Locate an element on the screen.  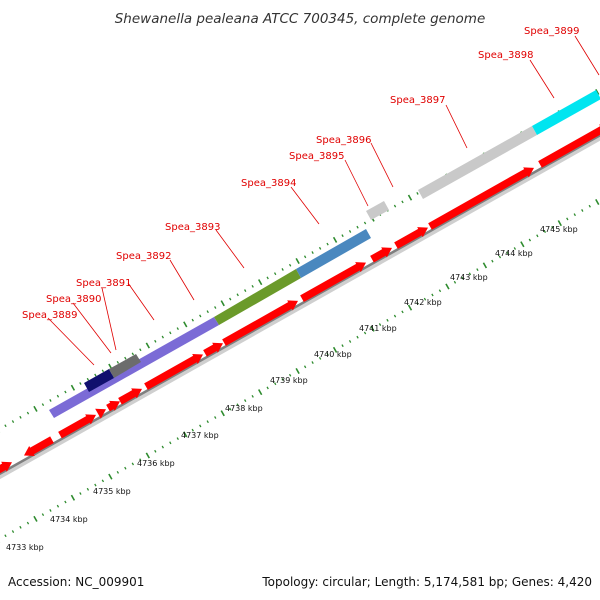
kbp-label-4745: 4745 kbp is located at coordinates (559, 229).